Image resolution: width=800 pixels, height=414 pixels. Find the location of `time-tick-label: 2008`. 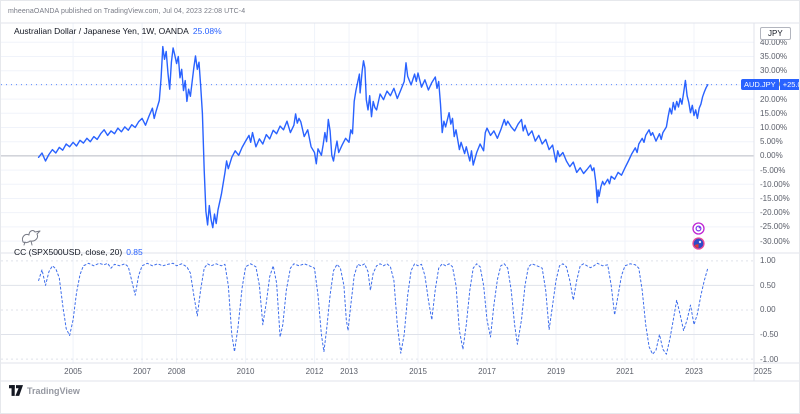

time-tick-label: 2008 is located at coordinates (176, 371).